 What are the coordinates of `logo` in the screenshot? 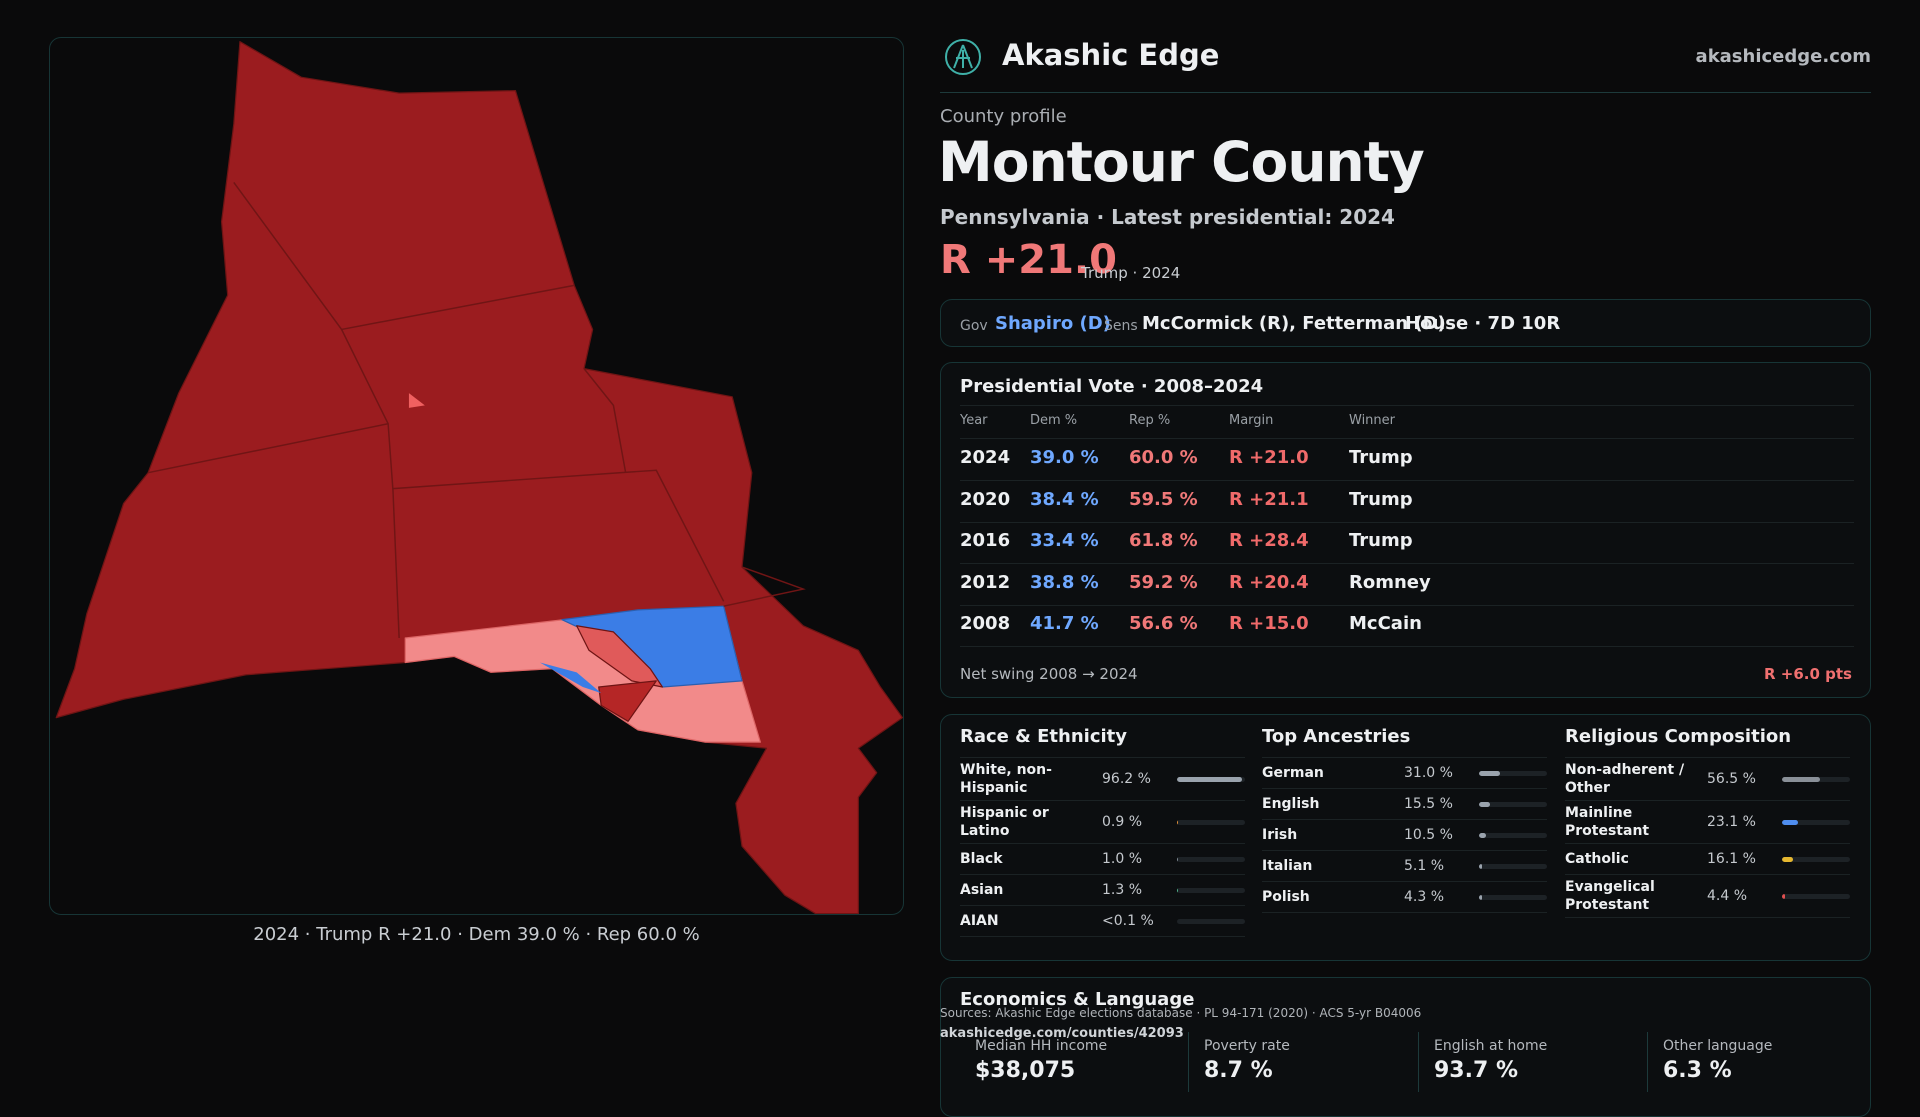 It's located at (963, 57).